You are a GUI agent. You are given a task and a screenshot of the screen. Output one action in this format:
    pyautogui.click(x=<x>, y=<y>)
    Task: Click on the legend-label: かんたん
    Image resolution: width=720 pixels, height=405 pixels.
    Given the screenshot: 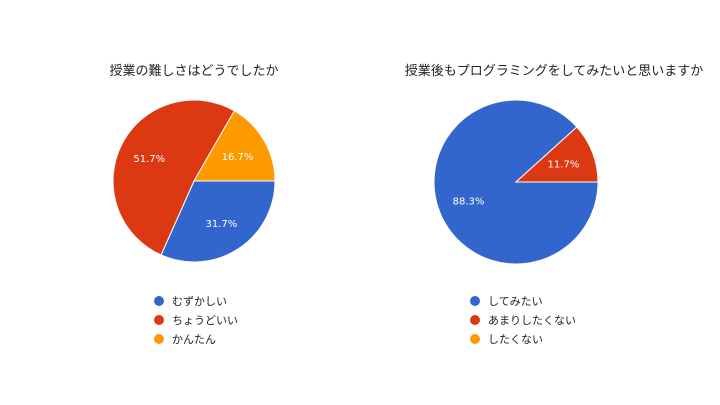 What is the action you would take?
    pyautogui.click(x=194, y=339)
    